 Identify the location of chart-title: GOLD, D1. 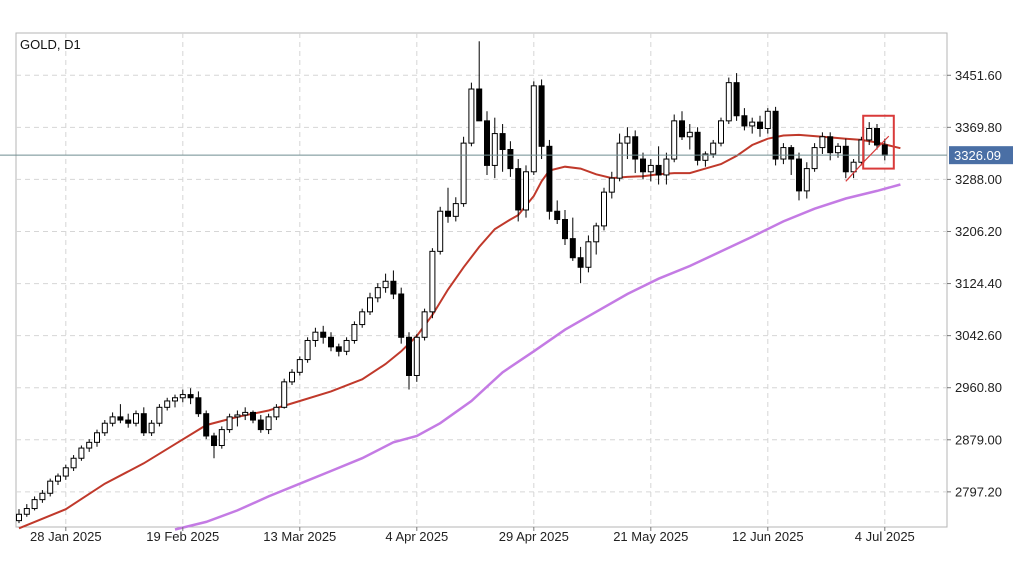
(50, 44).